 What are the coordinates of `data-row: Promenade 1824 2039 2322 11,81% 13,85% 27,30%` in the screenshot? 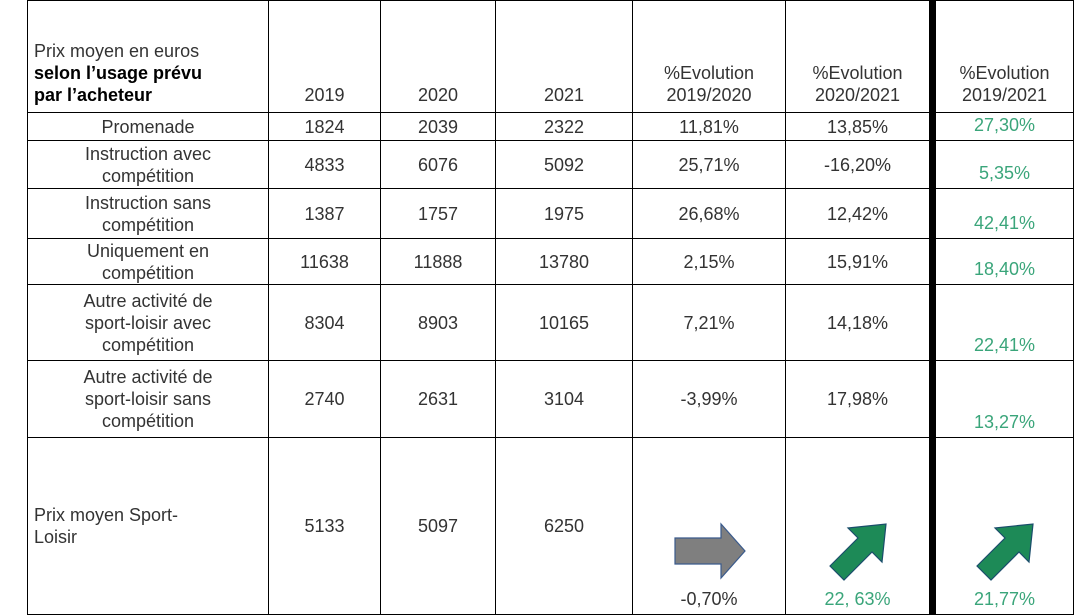 It's located at (550, 126).